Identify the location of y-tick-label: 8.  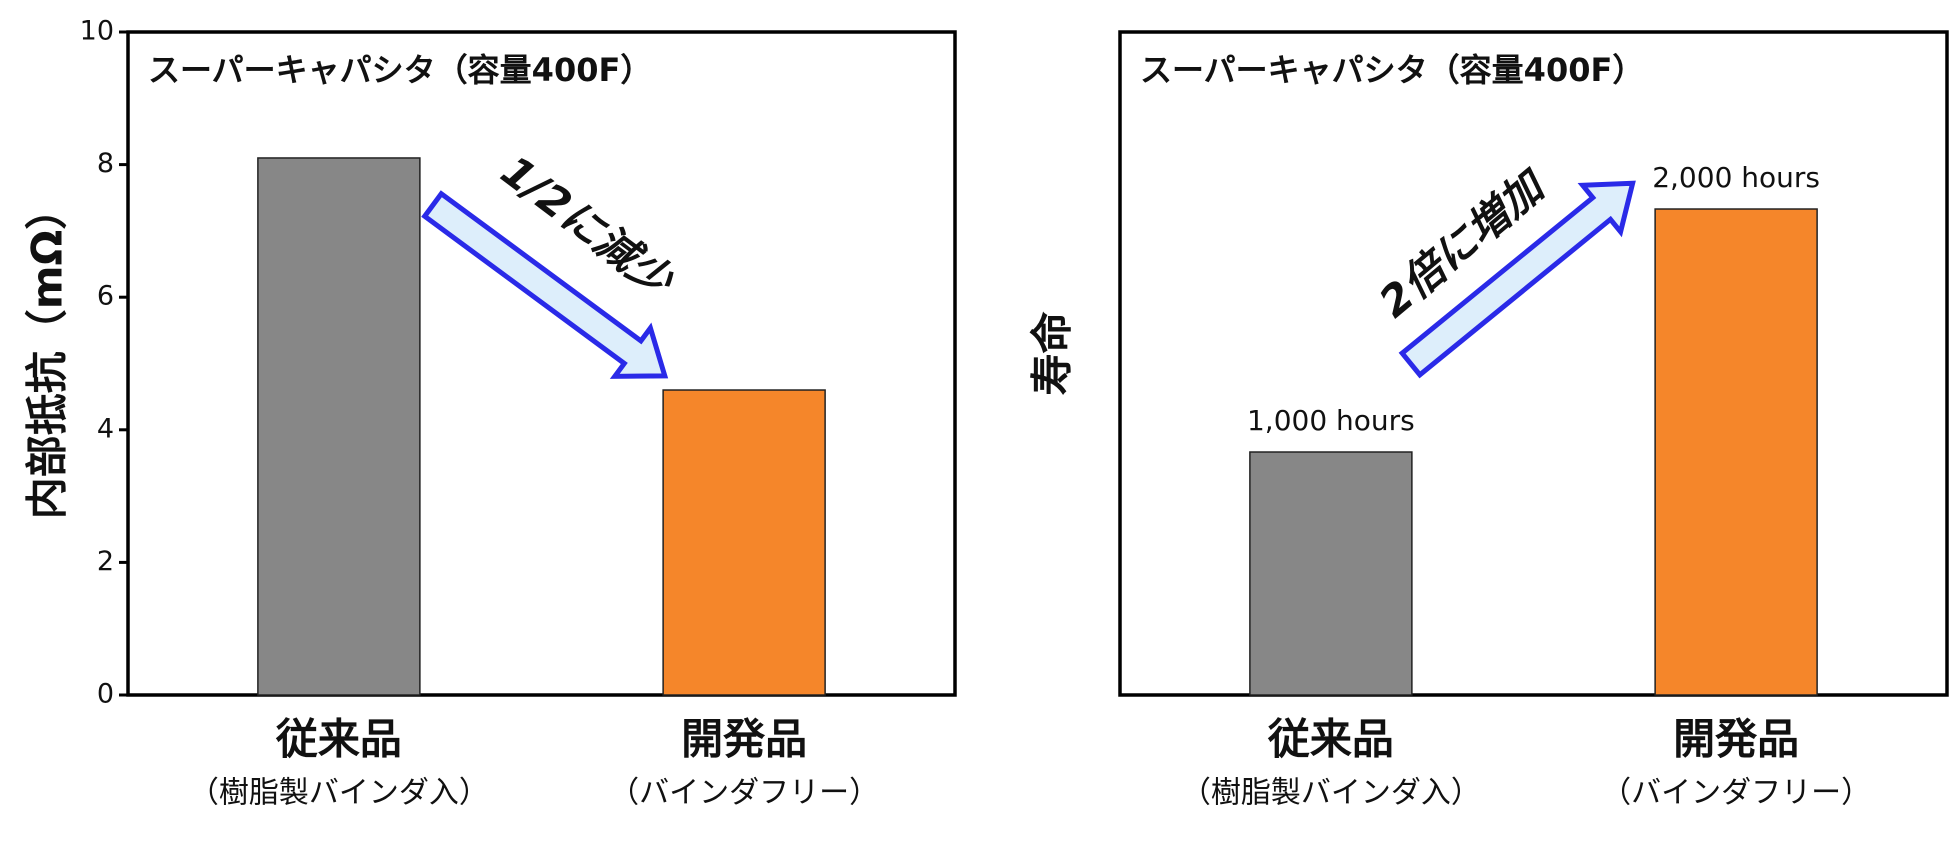
(105, 163).